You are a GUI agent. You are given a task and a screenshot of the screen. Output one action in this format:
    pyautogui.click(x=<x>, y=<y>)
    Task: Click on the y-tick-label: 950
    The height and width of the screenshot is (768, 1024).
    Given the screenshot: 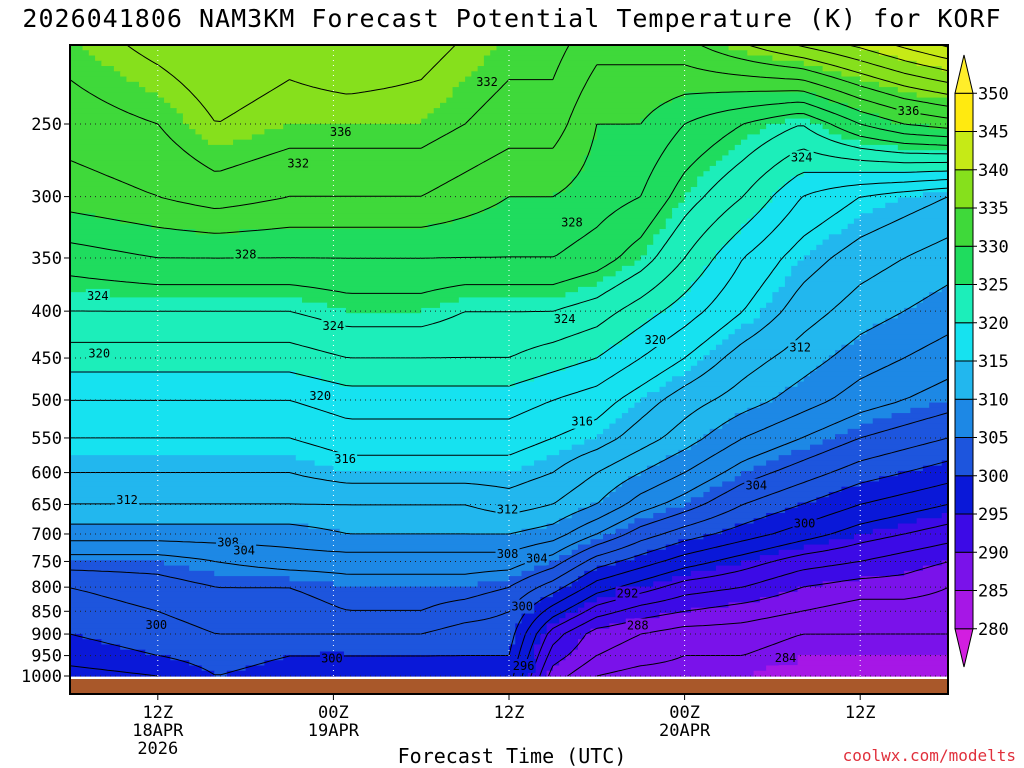 What is the action you would take?
    pyautogui.click(x=46, y=657)
    